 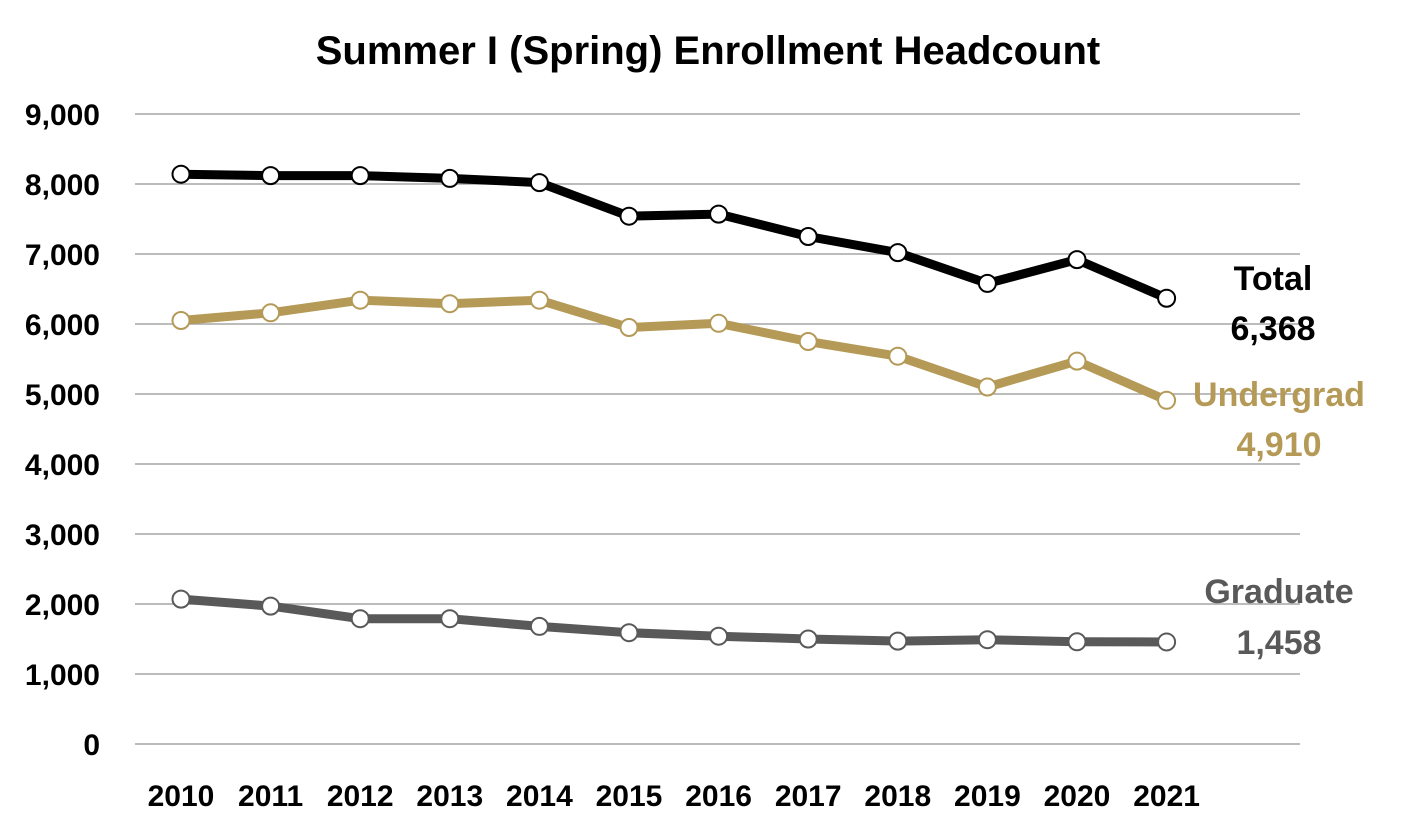 I want to click on x-tick-label: 2015, so click(x=629, y=796).